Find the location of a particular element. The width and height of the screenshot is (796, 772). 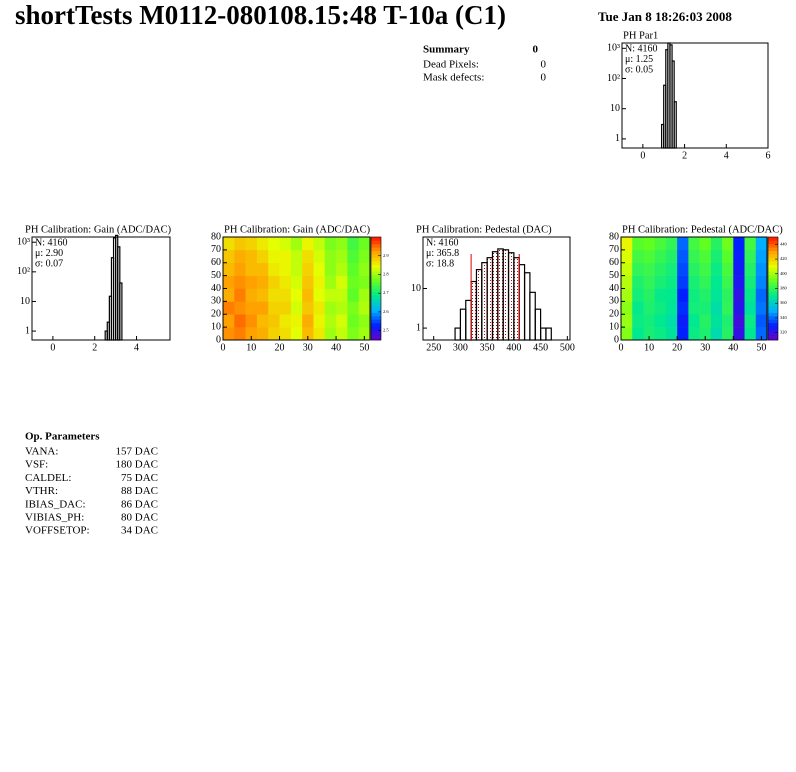

summary-value: 0 is located at coordinates (544, 78).